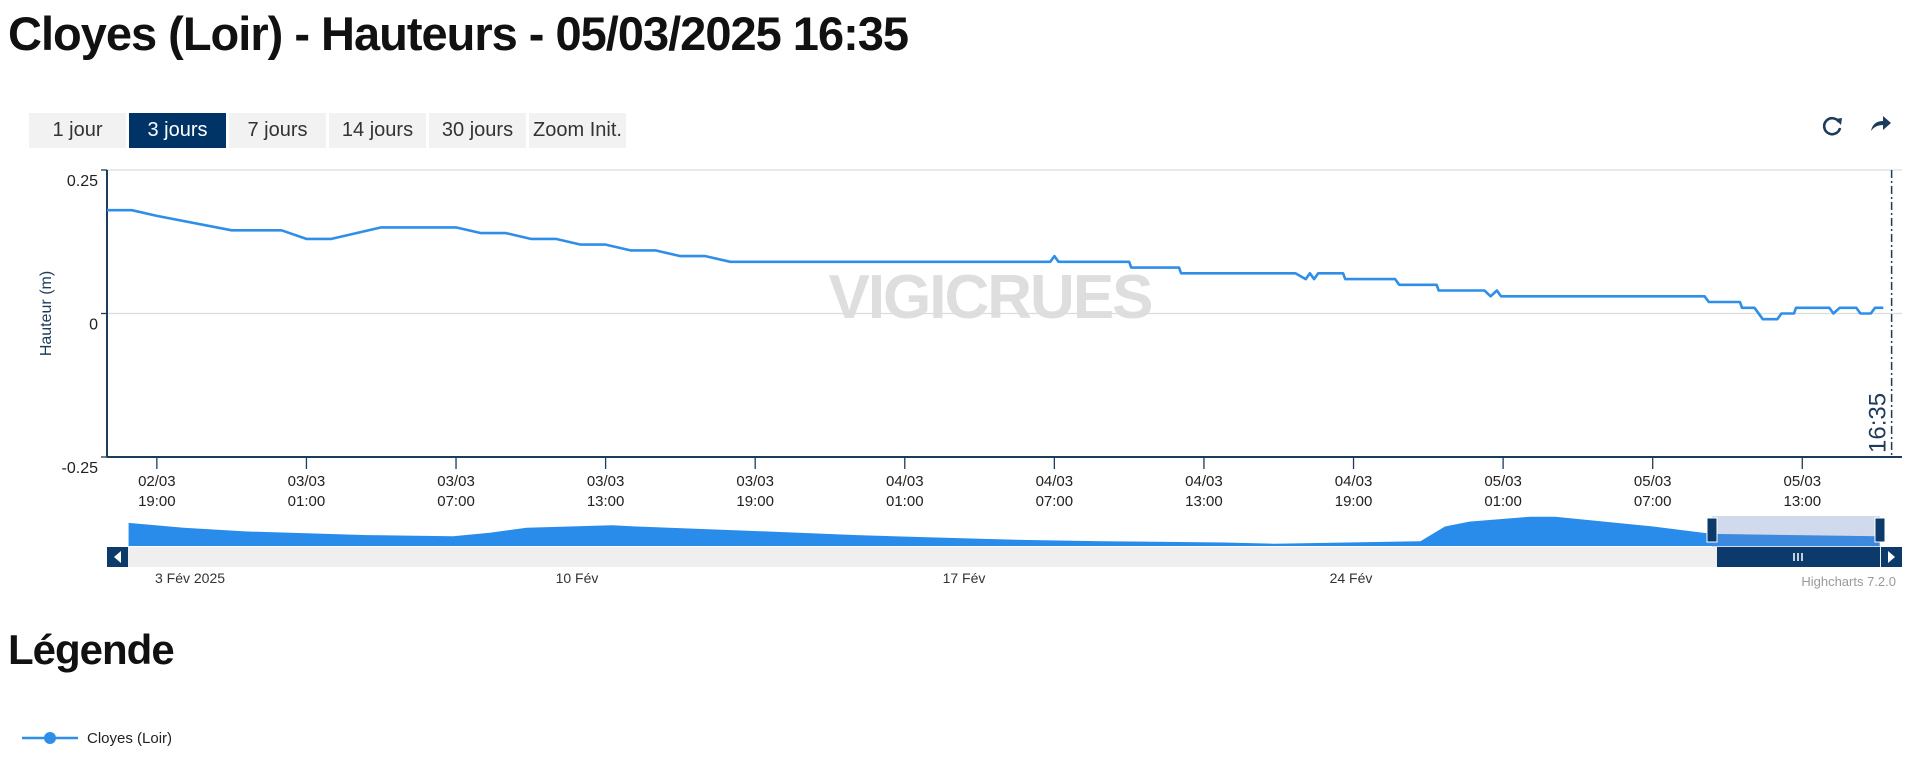  Describe the element at coordinates (1351, 578) in the screenshot. I see `navigator-label: 24 Fév` at that location.